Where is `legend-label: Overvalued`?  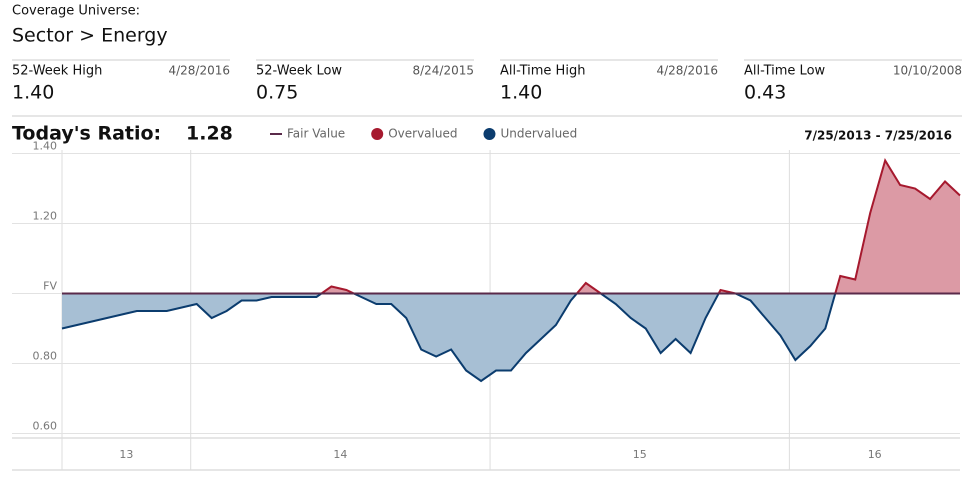
legend-label: Overvalued is located at coordinates (422, 134).